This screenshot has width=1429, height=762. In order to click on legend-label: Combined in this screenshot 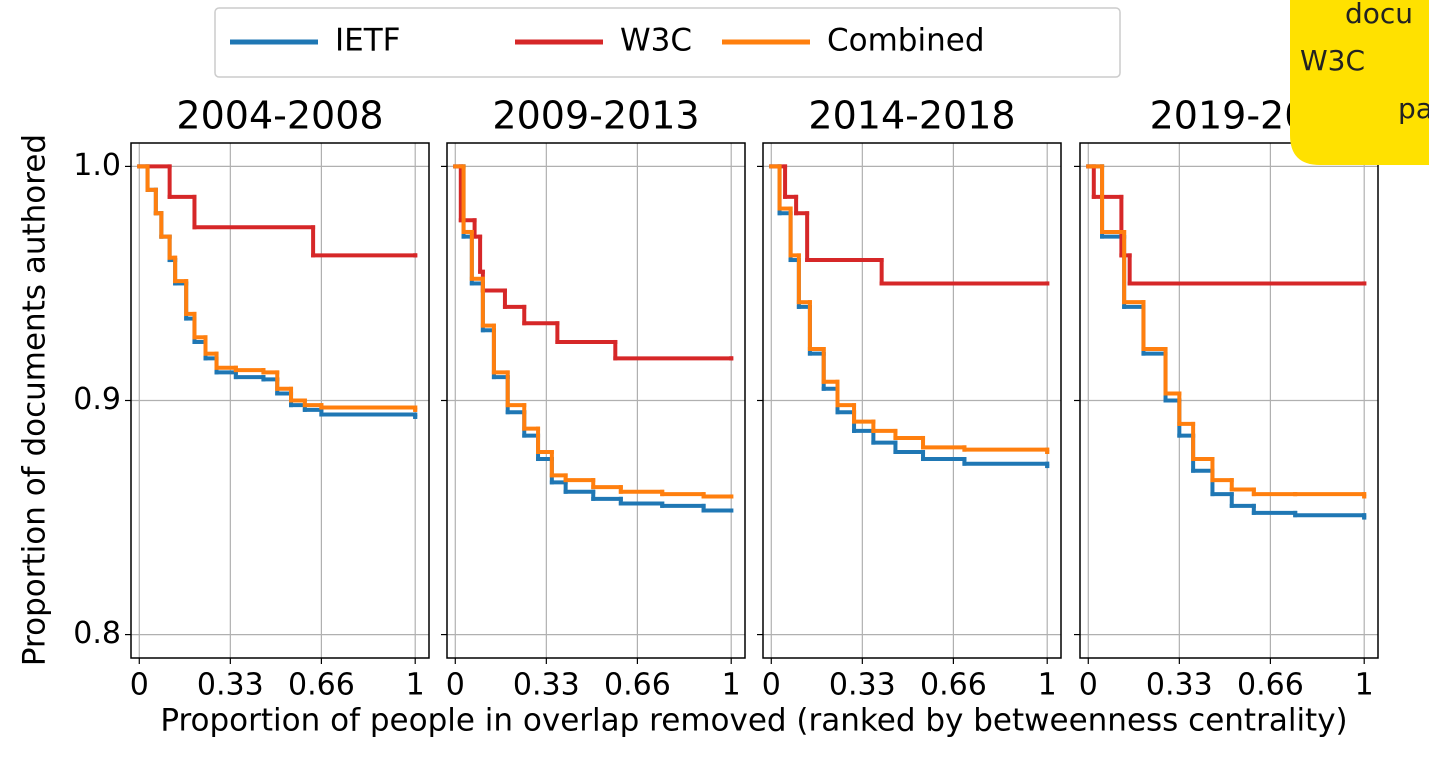, I will do `click(906, 41)`.